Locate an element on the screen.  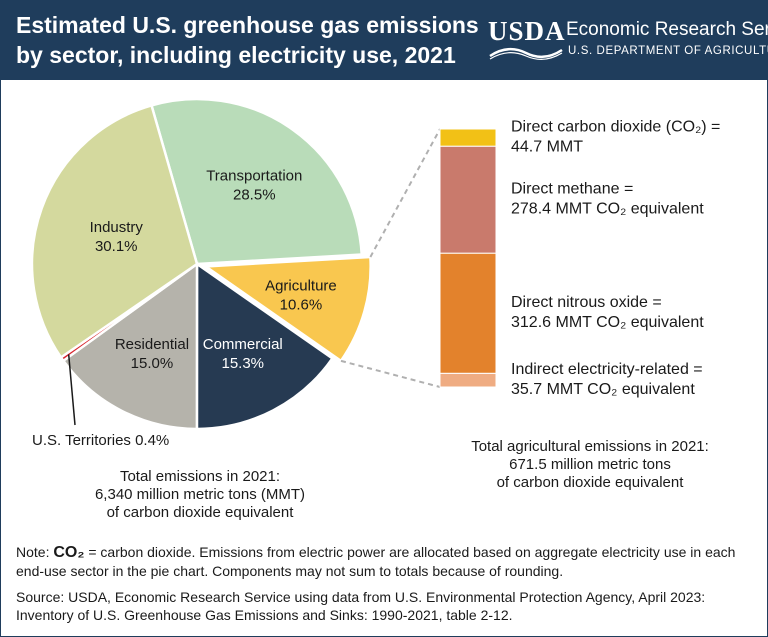
pie-value-agriculture: 10.6% is located at coordinates (301, 304).